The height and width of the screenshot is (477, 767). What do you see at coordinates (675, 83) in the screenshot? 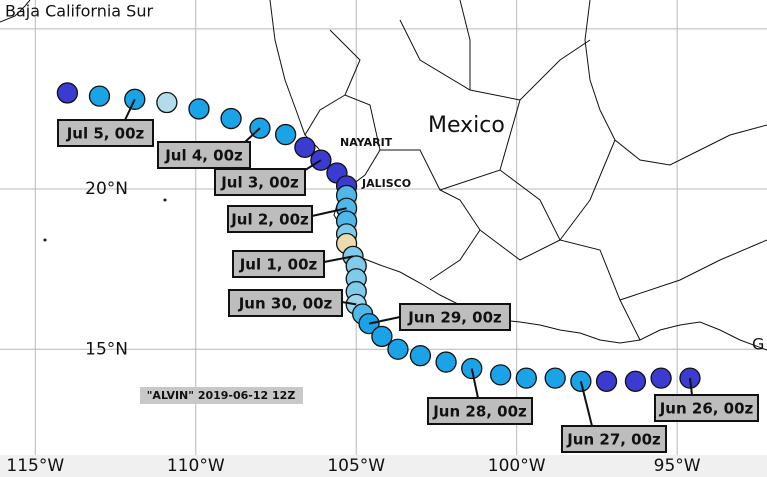
I see `gulf-coast` at bounding box center [675, 83].